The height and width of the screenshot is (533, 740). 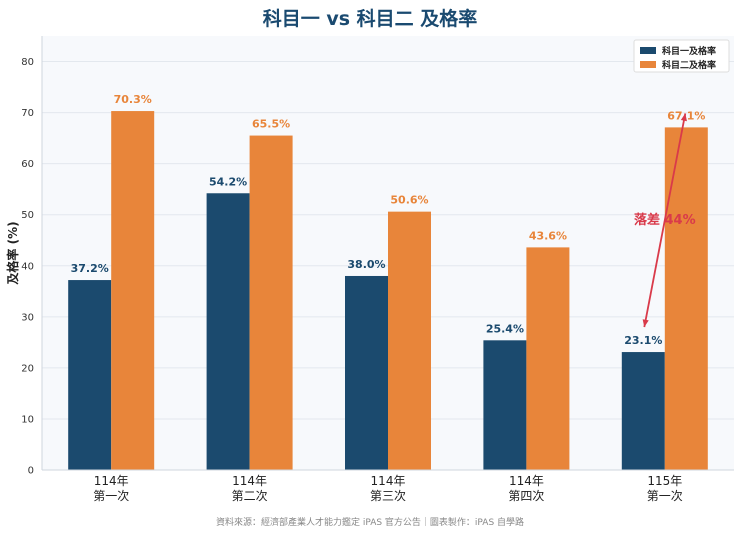 What do you see at coordinates (526, 496) in the screenshot?
I see `x-tick-label: 第四次` at bounding box center [526, 496].